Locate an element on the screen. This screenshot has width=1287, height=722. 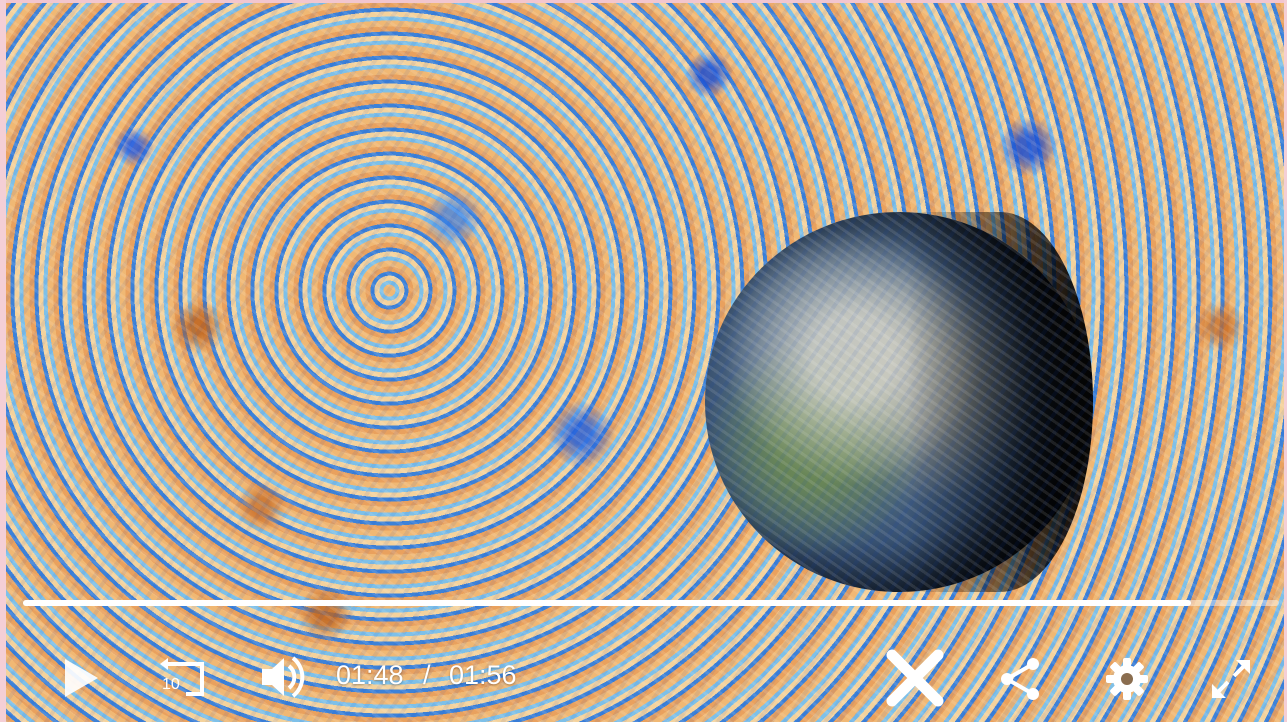
duration: 01:56 is located at coordinates (483, 675).